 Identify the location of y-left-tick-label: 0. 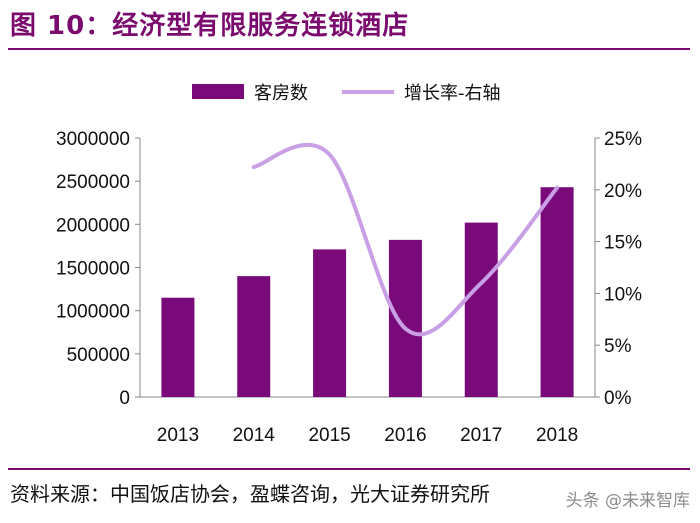
(124, 398).